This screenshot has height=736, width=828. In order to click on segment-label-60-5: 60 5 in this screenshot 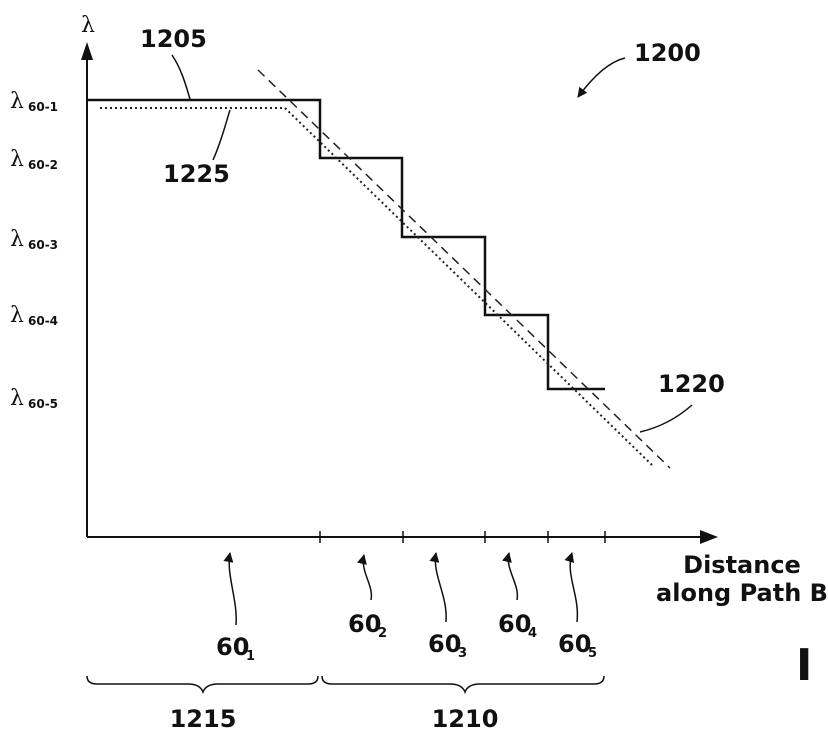, I will do `click(577, 607)`.